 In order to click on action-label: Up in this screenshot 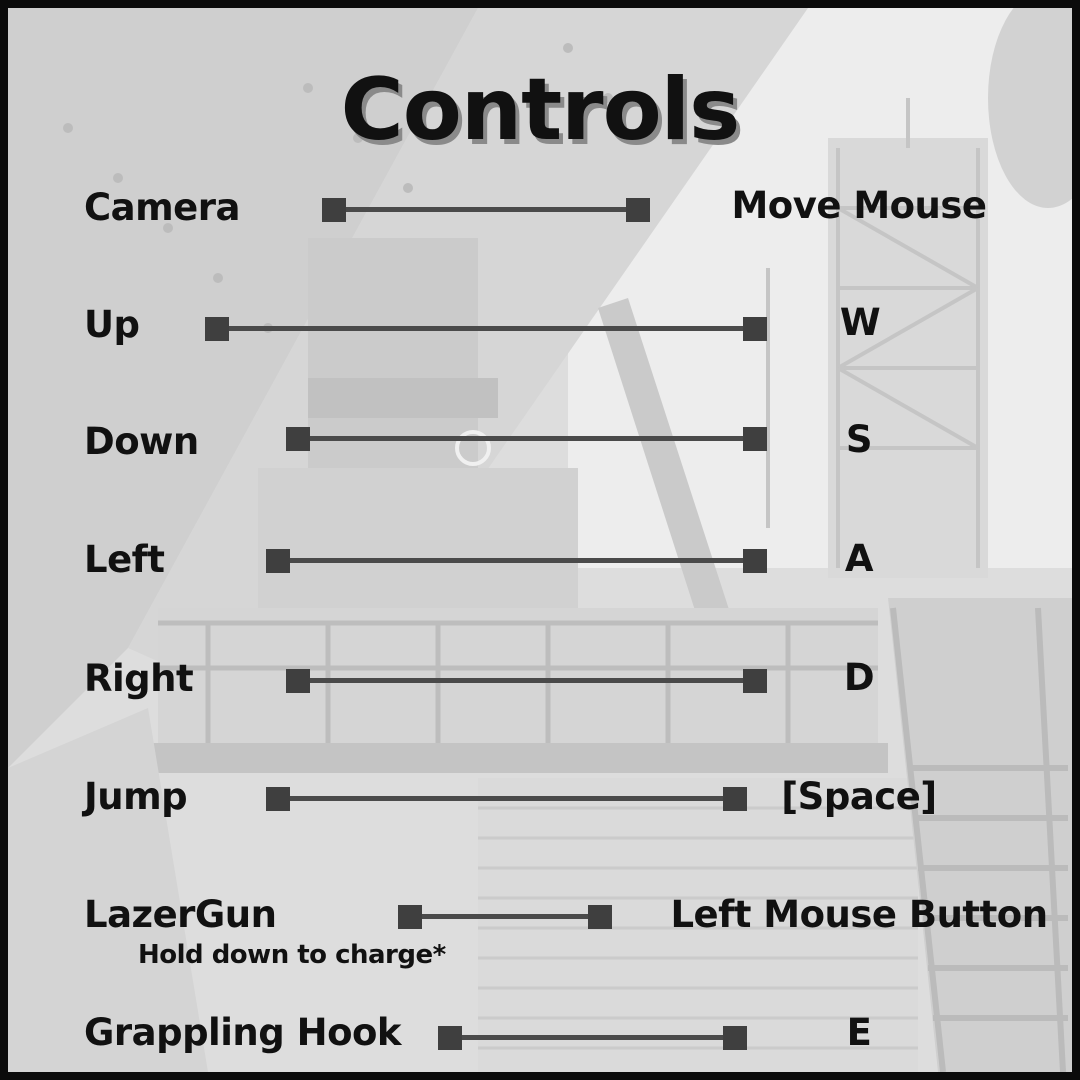, I will do `click(112, 324)`.